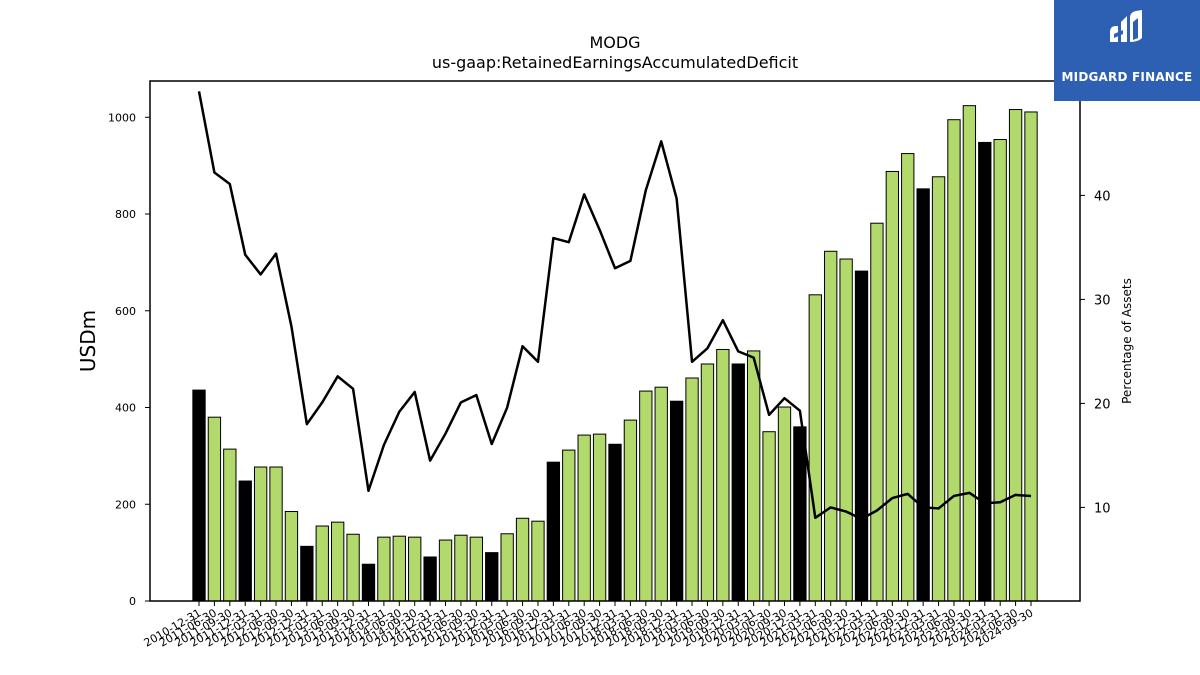  What do you see at coordinates (1102, 300) in the screenshot?
I see `y2-tick-label: 30` at bounding box center [1102, 300].